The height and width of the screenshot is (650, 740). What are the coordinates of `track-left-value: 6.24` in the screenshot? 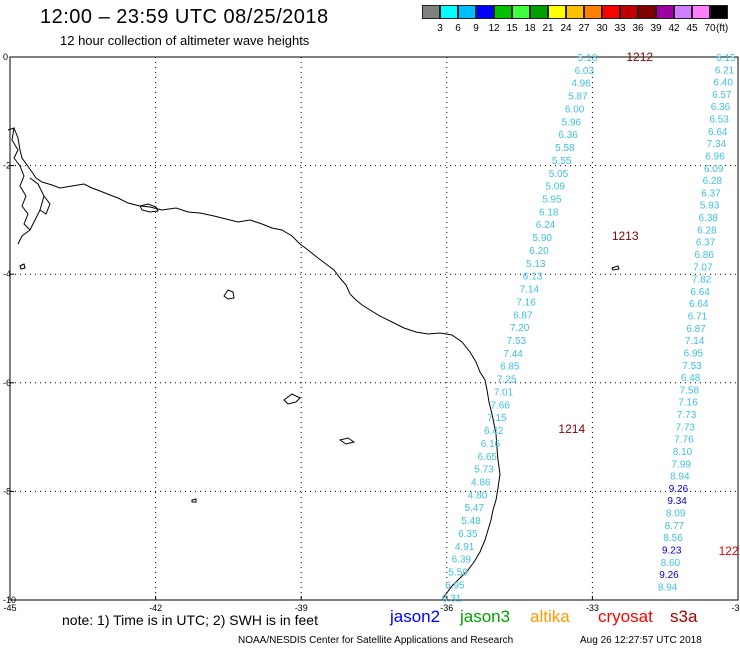 It's located at (546, 225).